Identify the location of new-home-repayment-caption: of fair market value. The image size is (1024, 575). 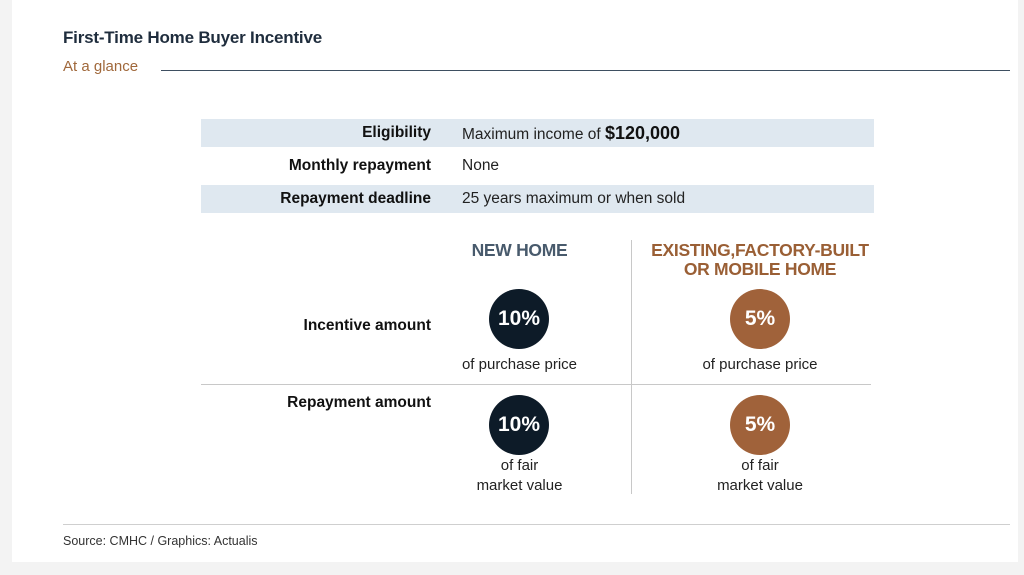
(519, 475).